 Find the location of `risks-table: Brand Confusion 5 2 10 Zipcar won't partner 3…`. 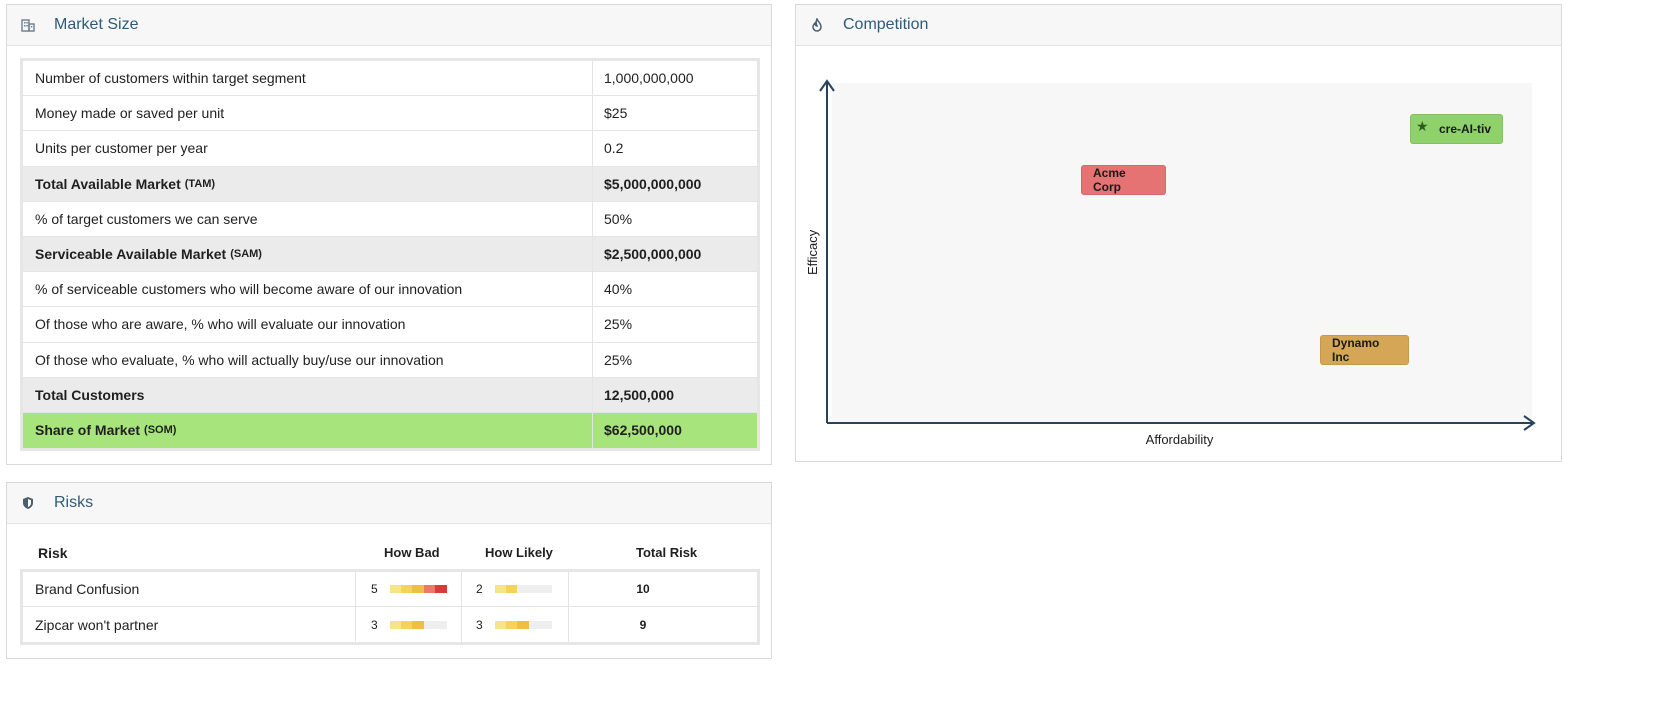

risks-table: Brand Confusion 5 2 10 Zipcar won't partner 3… is located at coordinates (390, 607).